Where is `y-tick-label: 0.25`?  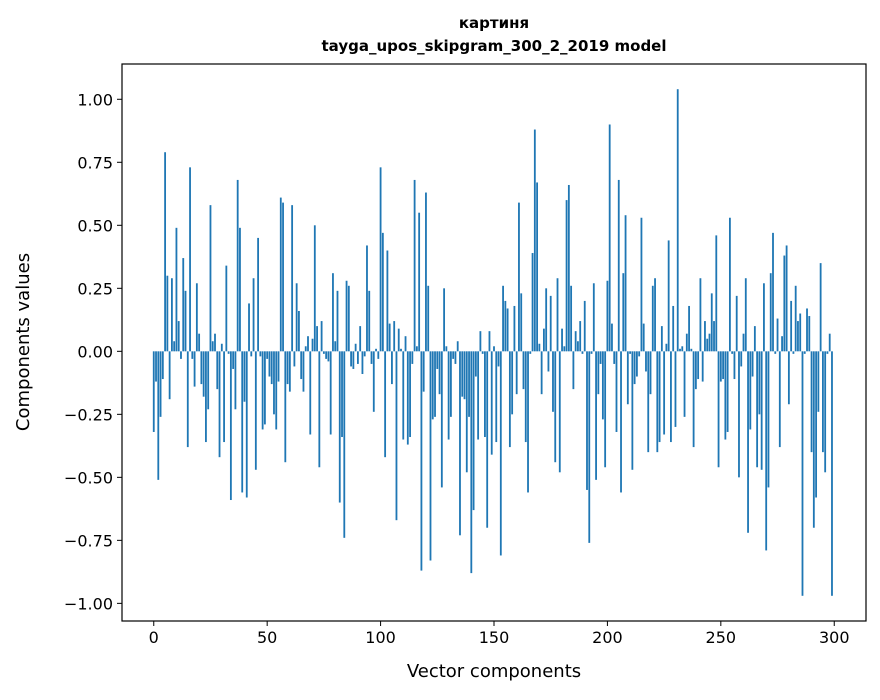
y-tick-label: 0.25 is located at coordinates (95, 288).